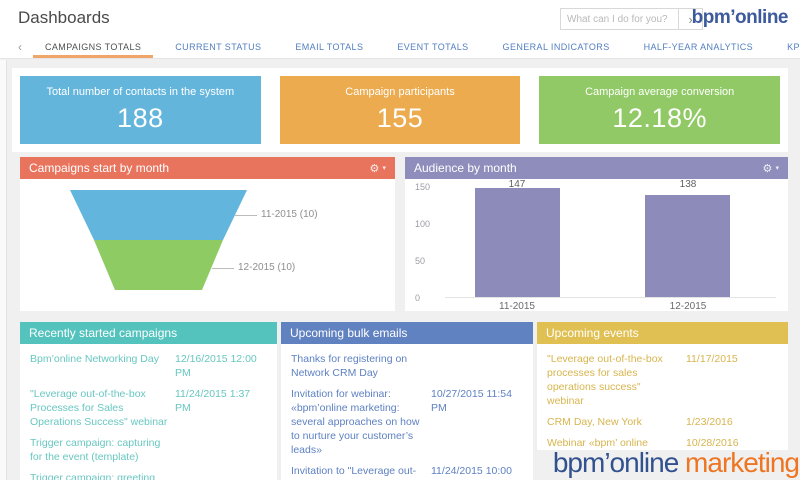  I want to click on bpmonline-logo: bpm’online, so click(740, 17).